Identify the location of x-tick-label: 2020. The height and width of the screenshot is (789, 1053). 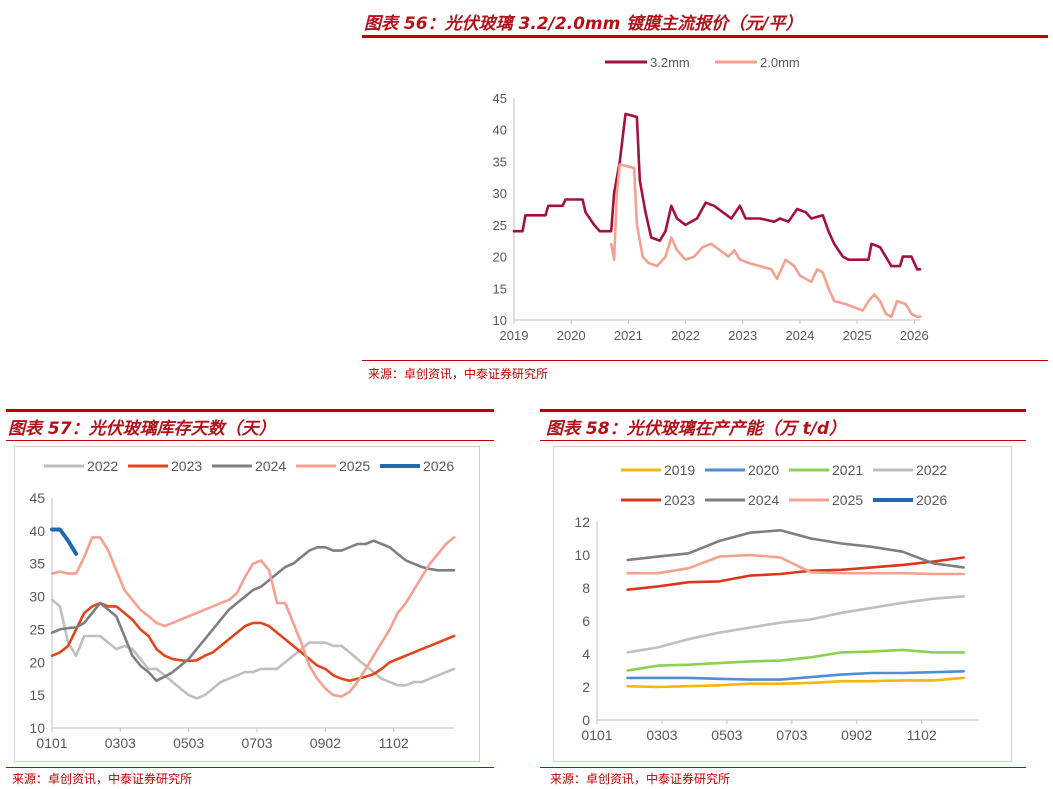
(571, 335).